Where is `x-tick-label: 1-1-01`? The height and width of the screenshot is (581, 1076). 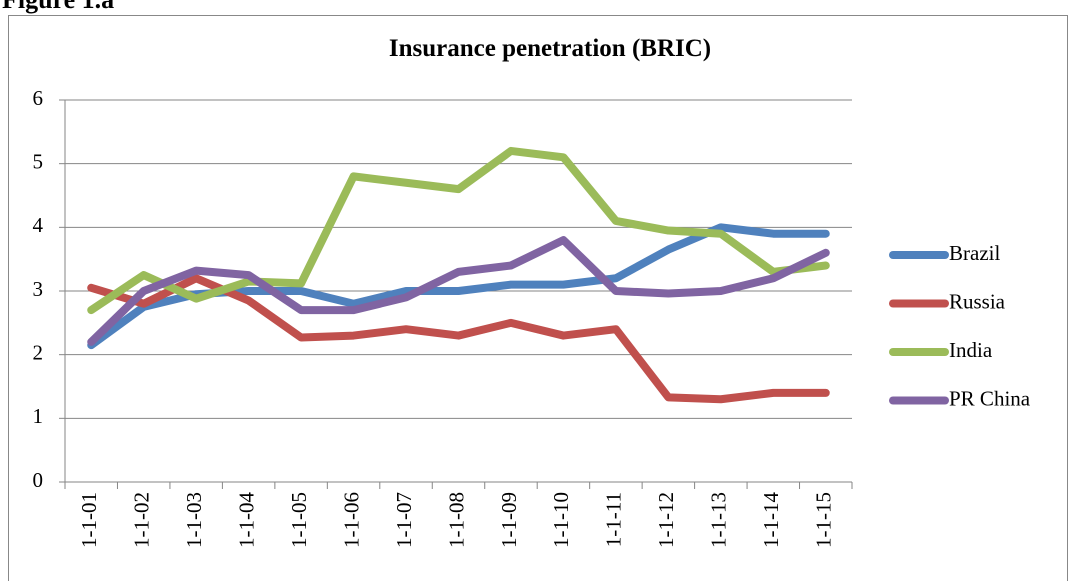 x-tick-label: 1-1-01 is located at coordinates (89, 520).